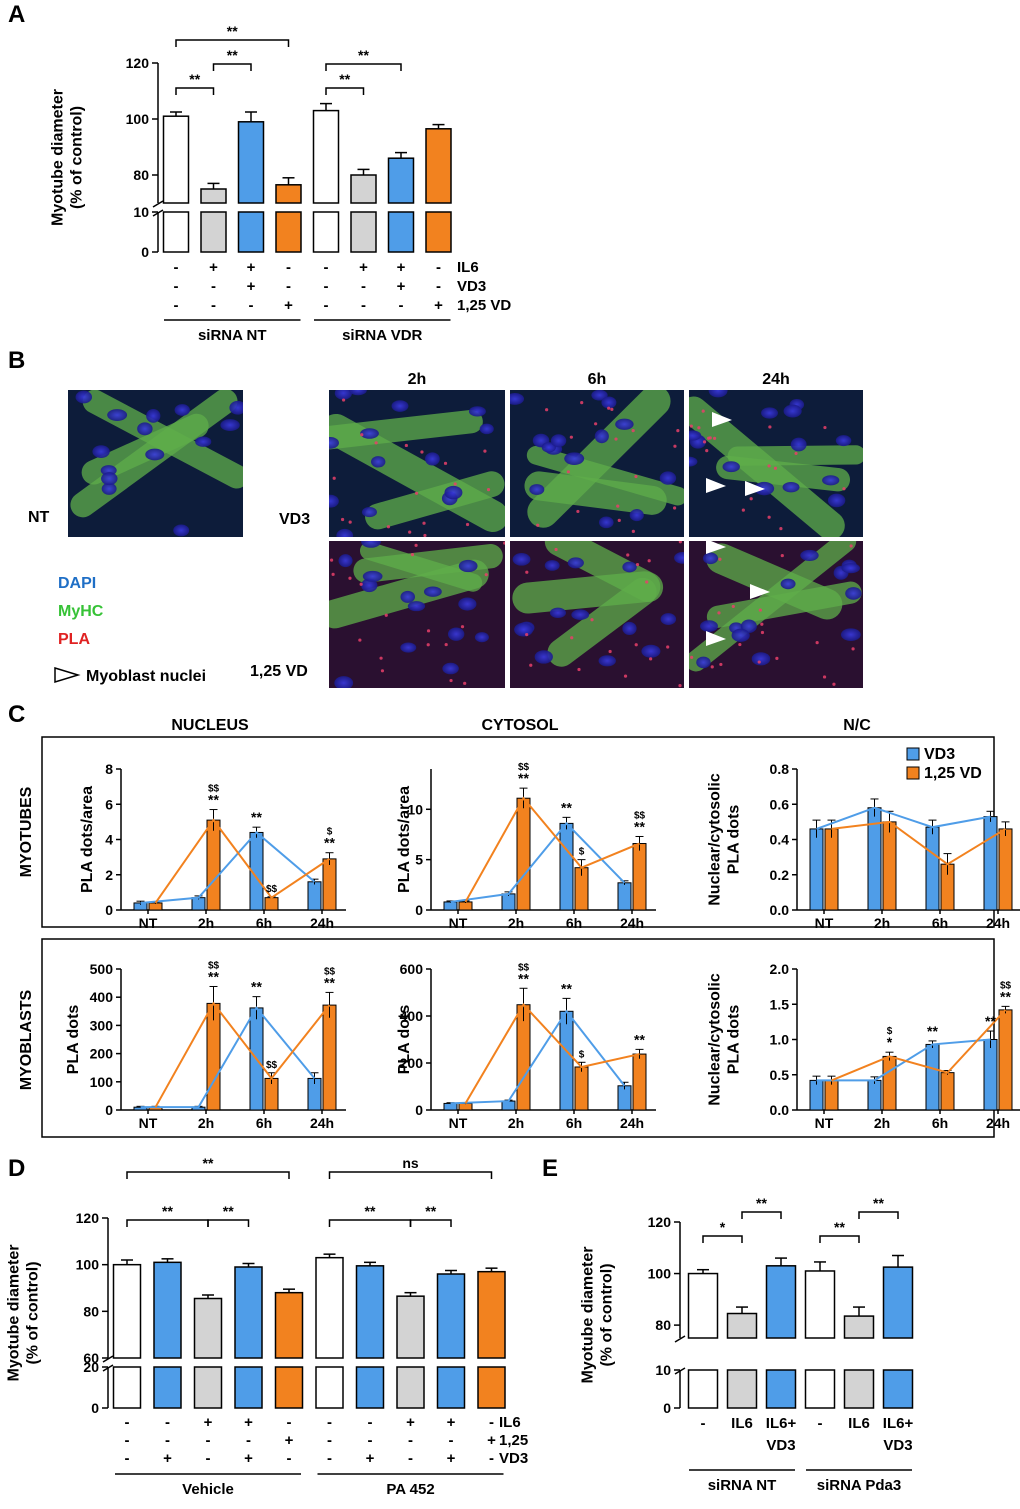 The height and width of the screenshot is (1509, 1020). Describe the element at coordinates (430, 1211) in the screenshot. I see `significance-label-4: **` at that location.